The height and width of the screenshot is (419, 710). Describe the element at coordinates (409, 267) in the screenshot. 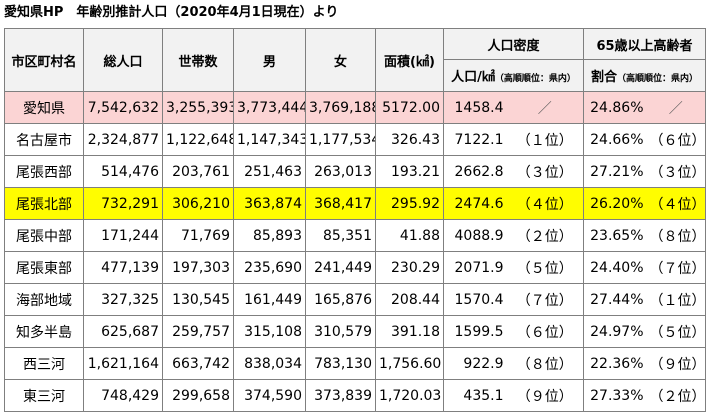

I see `cell-area: 230.29` at that location.